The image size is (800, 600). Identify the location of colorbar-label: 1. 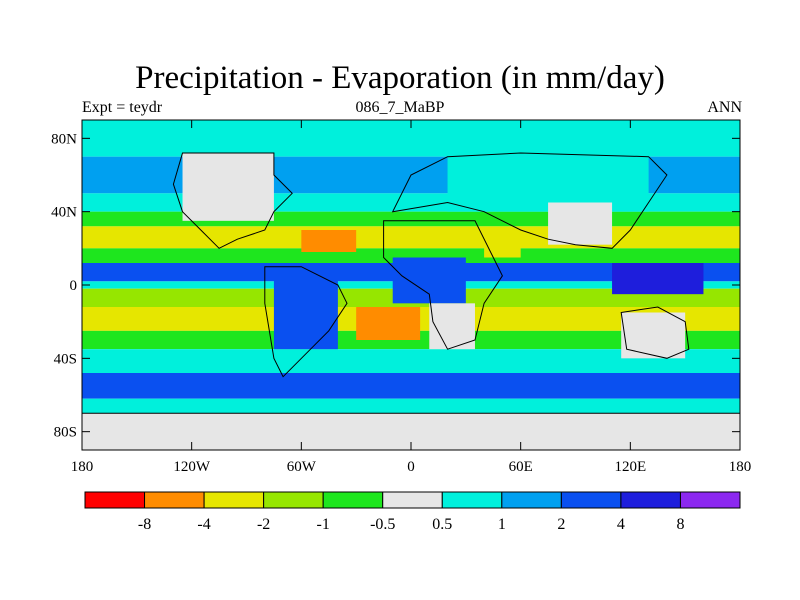
(502, 524).